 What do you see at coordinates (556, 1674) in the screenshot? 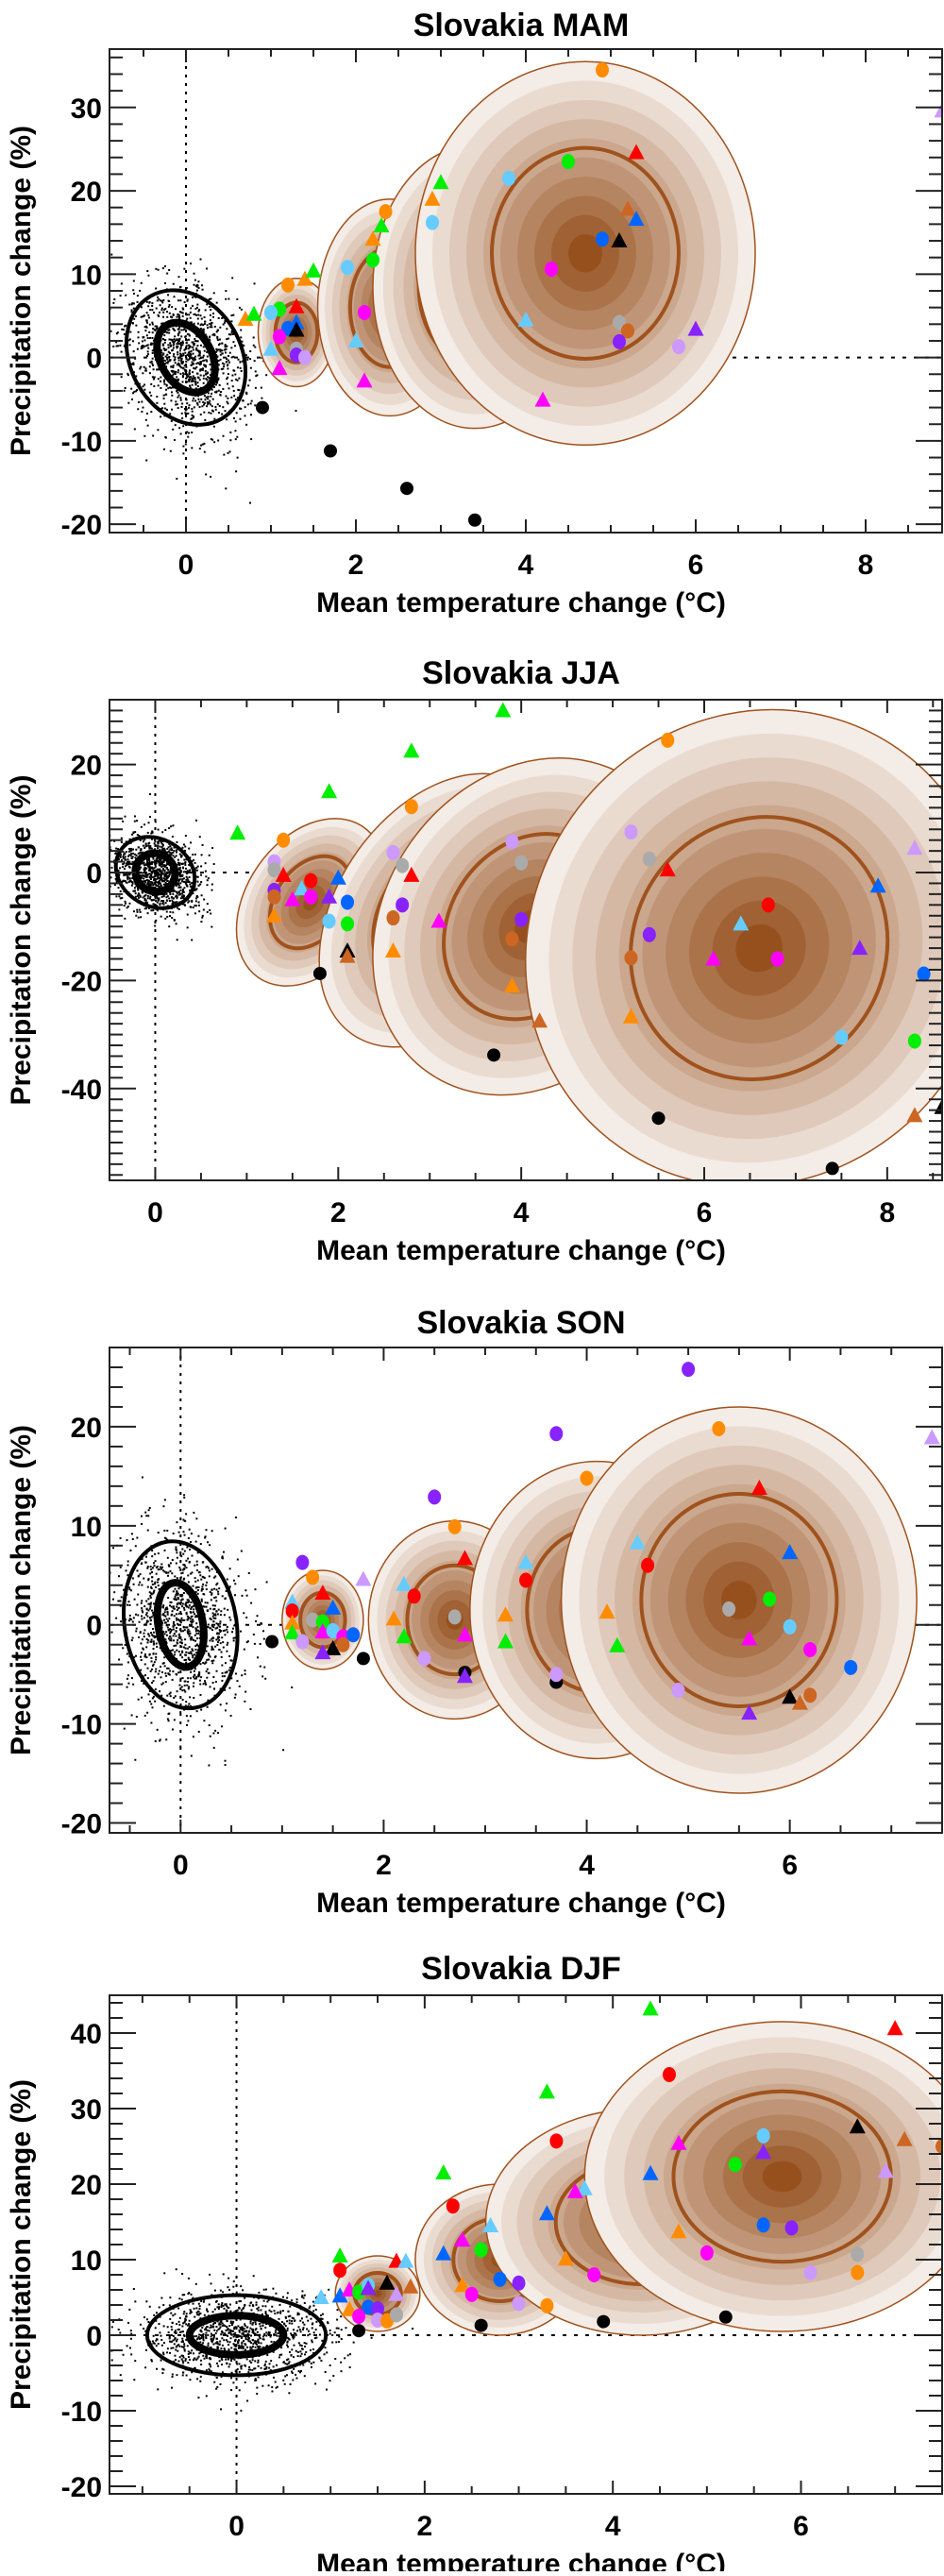
I see `marker-circle-lavender` at bounding box center [556, 1674].